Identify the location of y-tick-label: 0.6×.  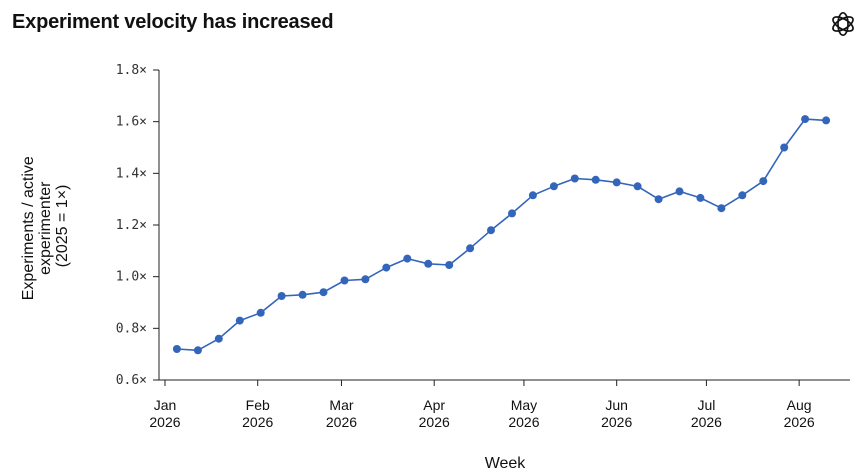
(131, 380).